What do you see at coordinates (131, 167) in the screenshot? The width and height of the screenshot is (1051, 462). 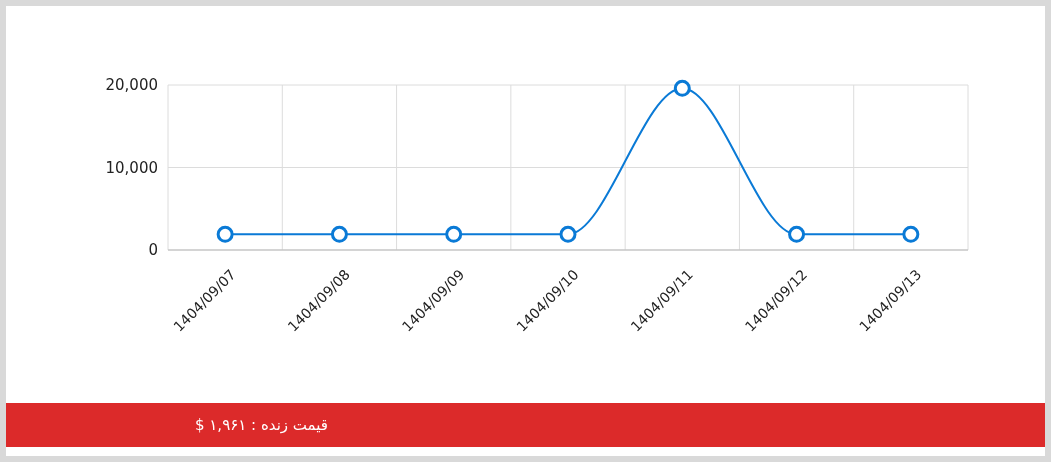 I see `y-tick-label: 10,000` at bounding box center [131, 167].